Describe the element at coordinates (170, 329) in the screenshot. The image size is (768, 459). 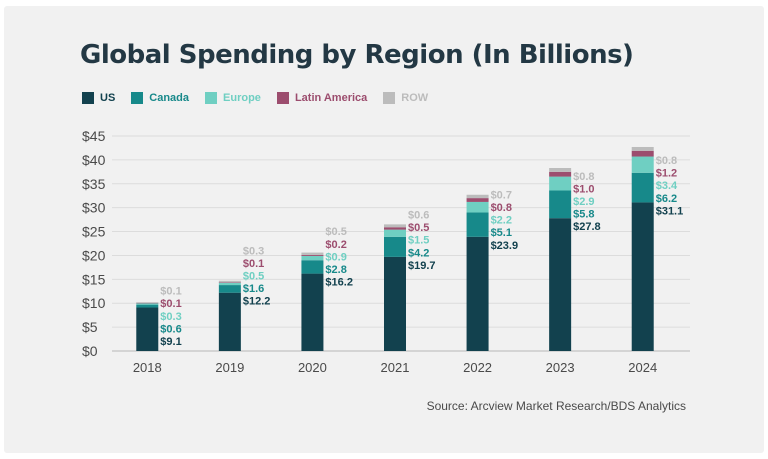
I see `data-label-canada: $0.6` at that location.